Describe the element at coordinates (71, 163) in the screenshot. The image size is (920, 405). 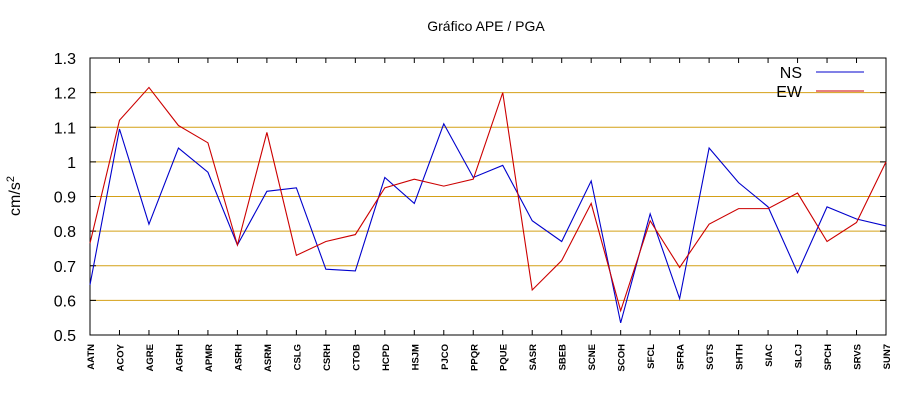
I see `y-tick-label: 1` at that location.